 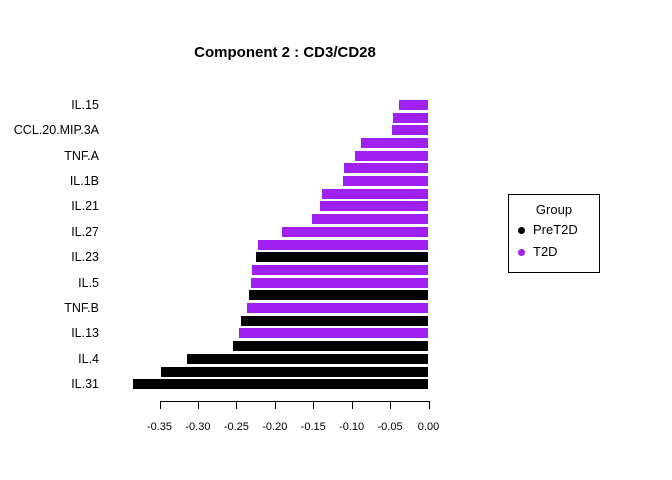 I want to click on x-axis-tick-label: -0.15, so click(x=313, y=427).